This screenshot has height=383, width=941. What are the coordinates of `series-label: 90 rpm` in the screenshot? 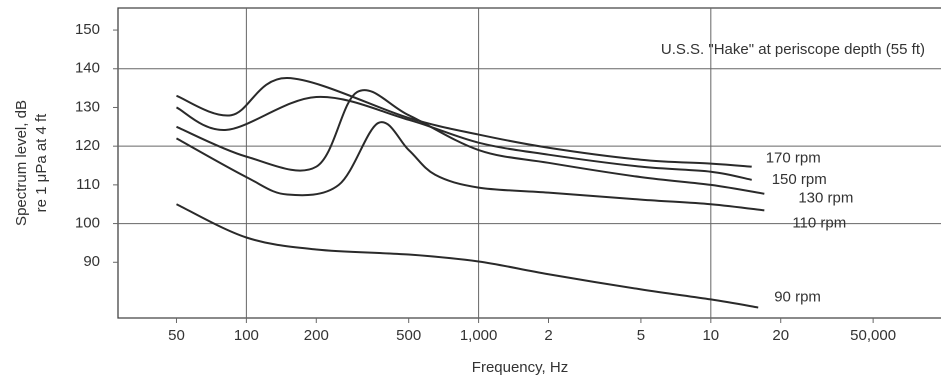 It's located at (797, 297).